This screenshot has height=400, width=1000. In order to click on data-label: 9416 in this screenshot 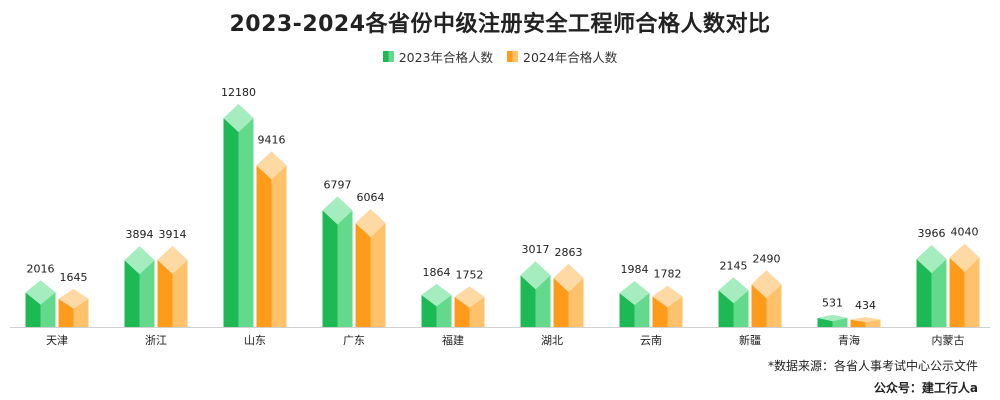, I will do `click(272, 139)`.